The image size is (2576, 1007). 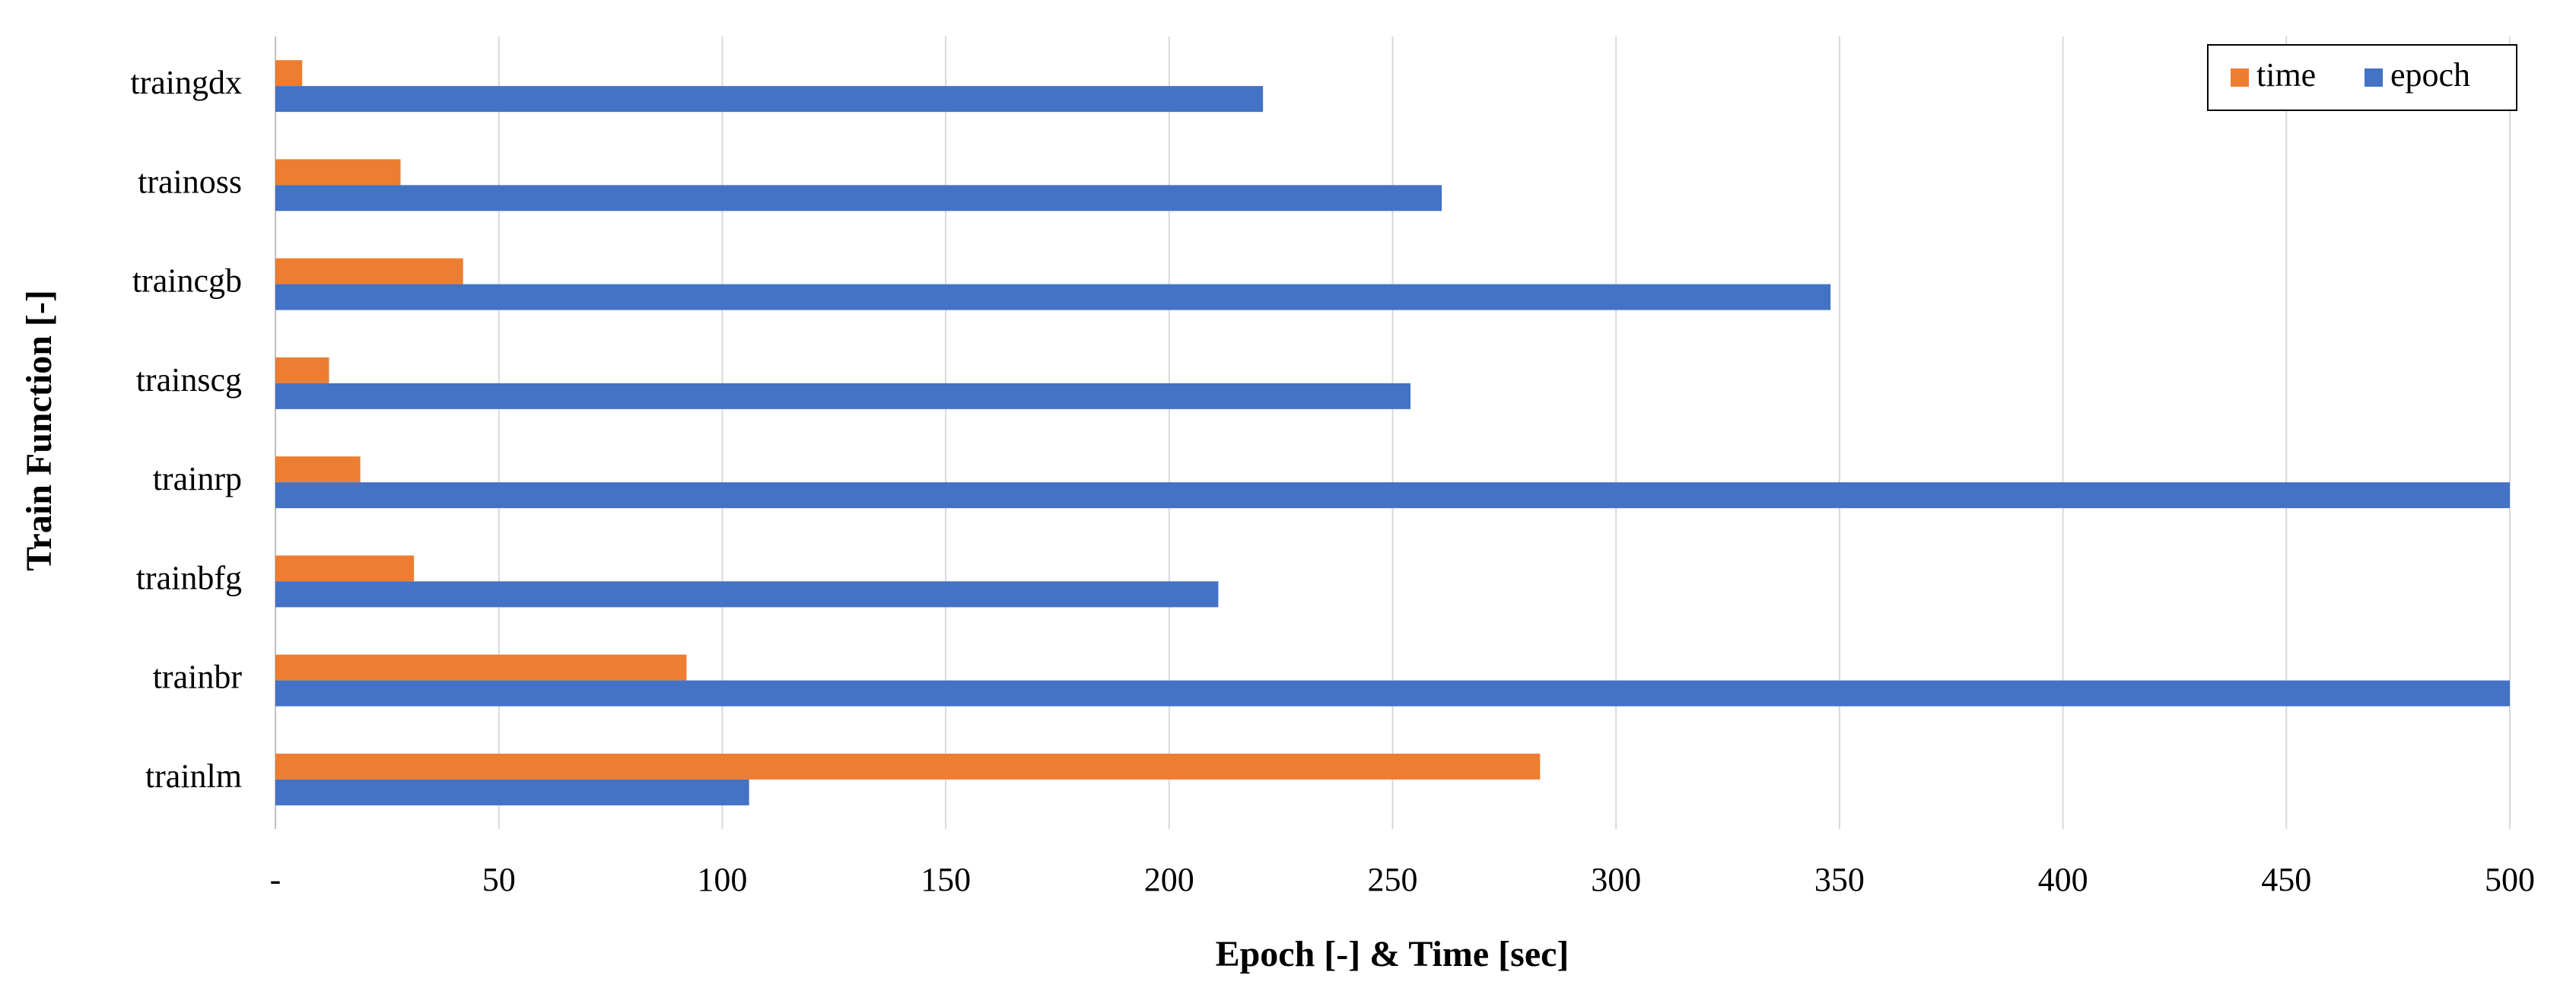 What do you see at coordinates (2063, 879) in the screenshot?
I see `x-tick-label: 400` at bounding box center [2063, 879].